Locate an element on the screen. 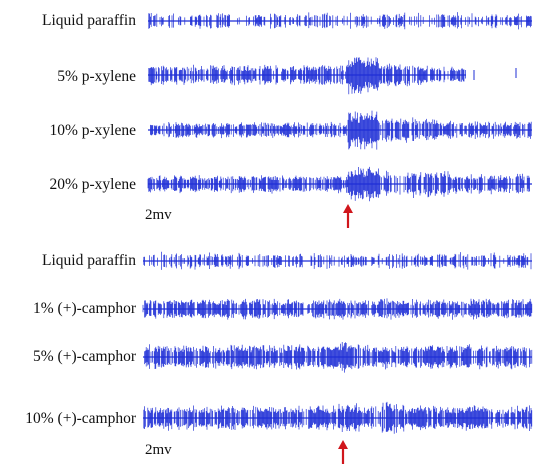 Image resolution: width=550 pixels, height=470 pixels. trace-p1-r1 is located at coordinates (340, 21).